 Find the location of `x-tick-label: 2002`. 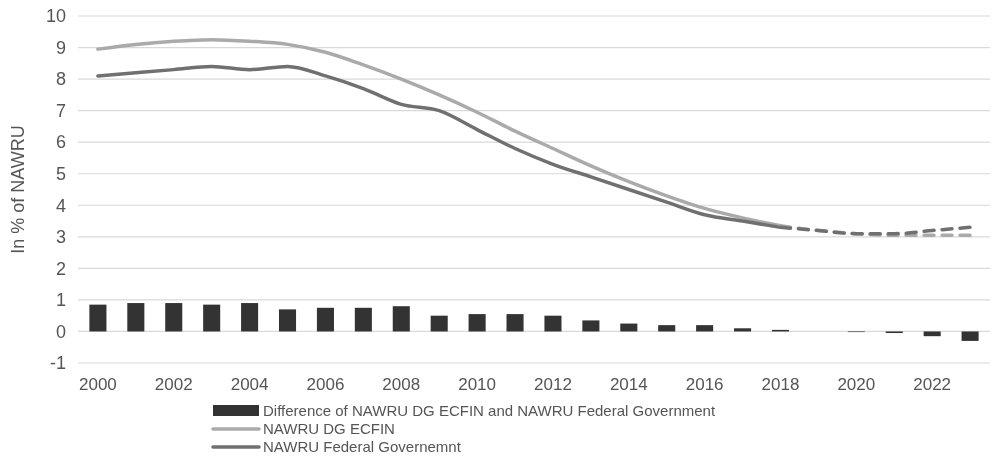

x-tick-label: 2002 is located at coordinates (173, 384).